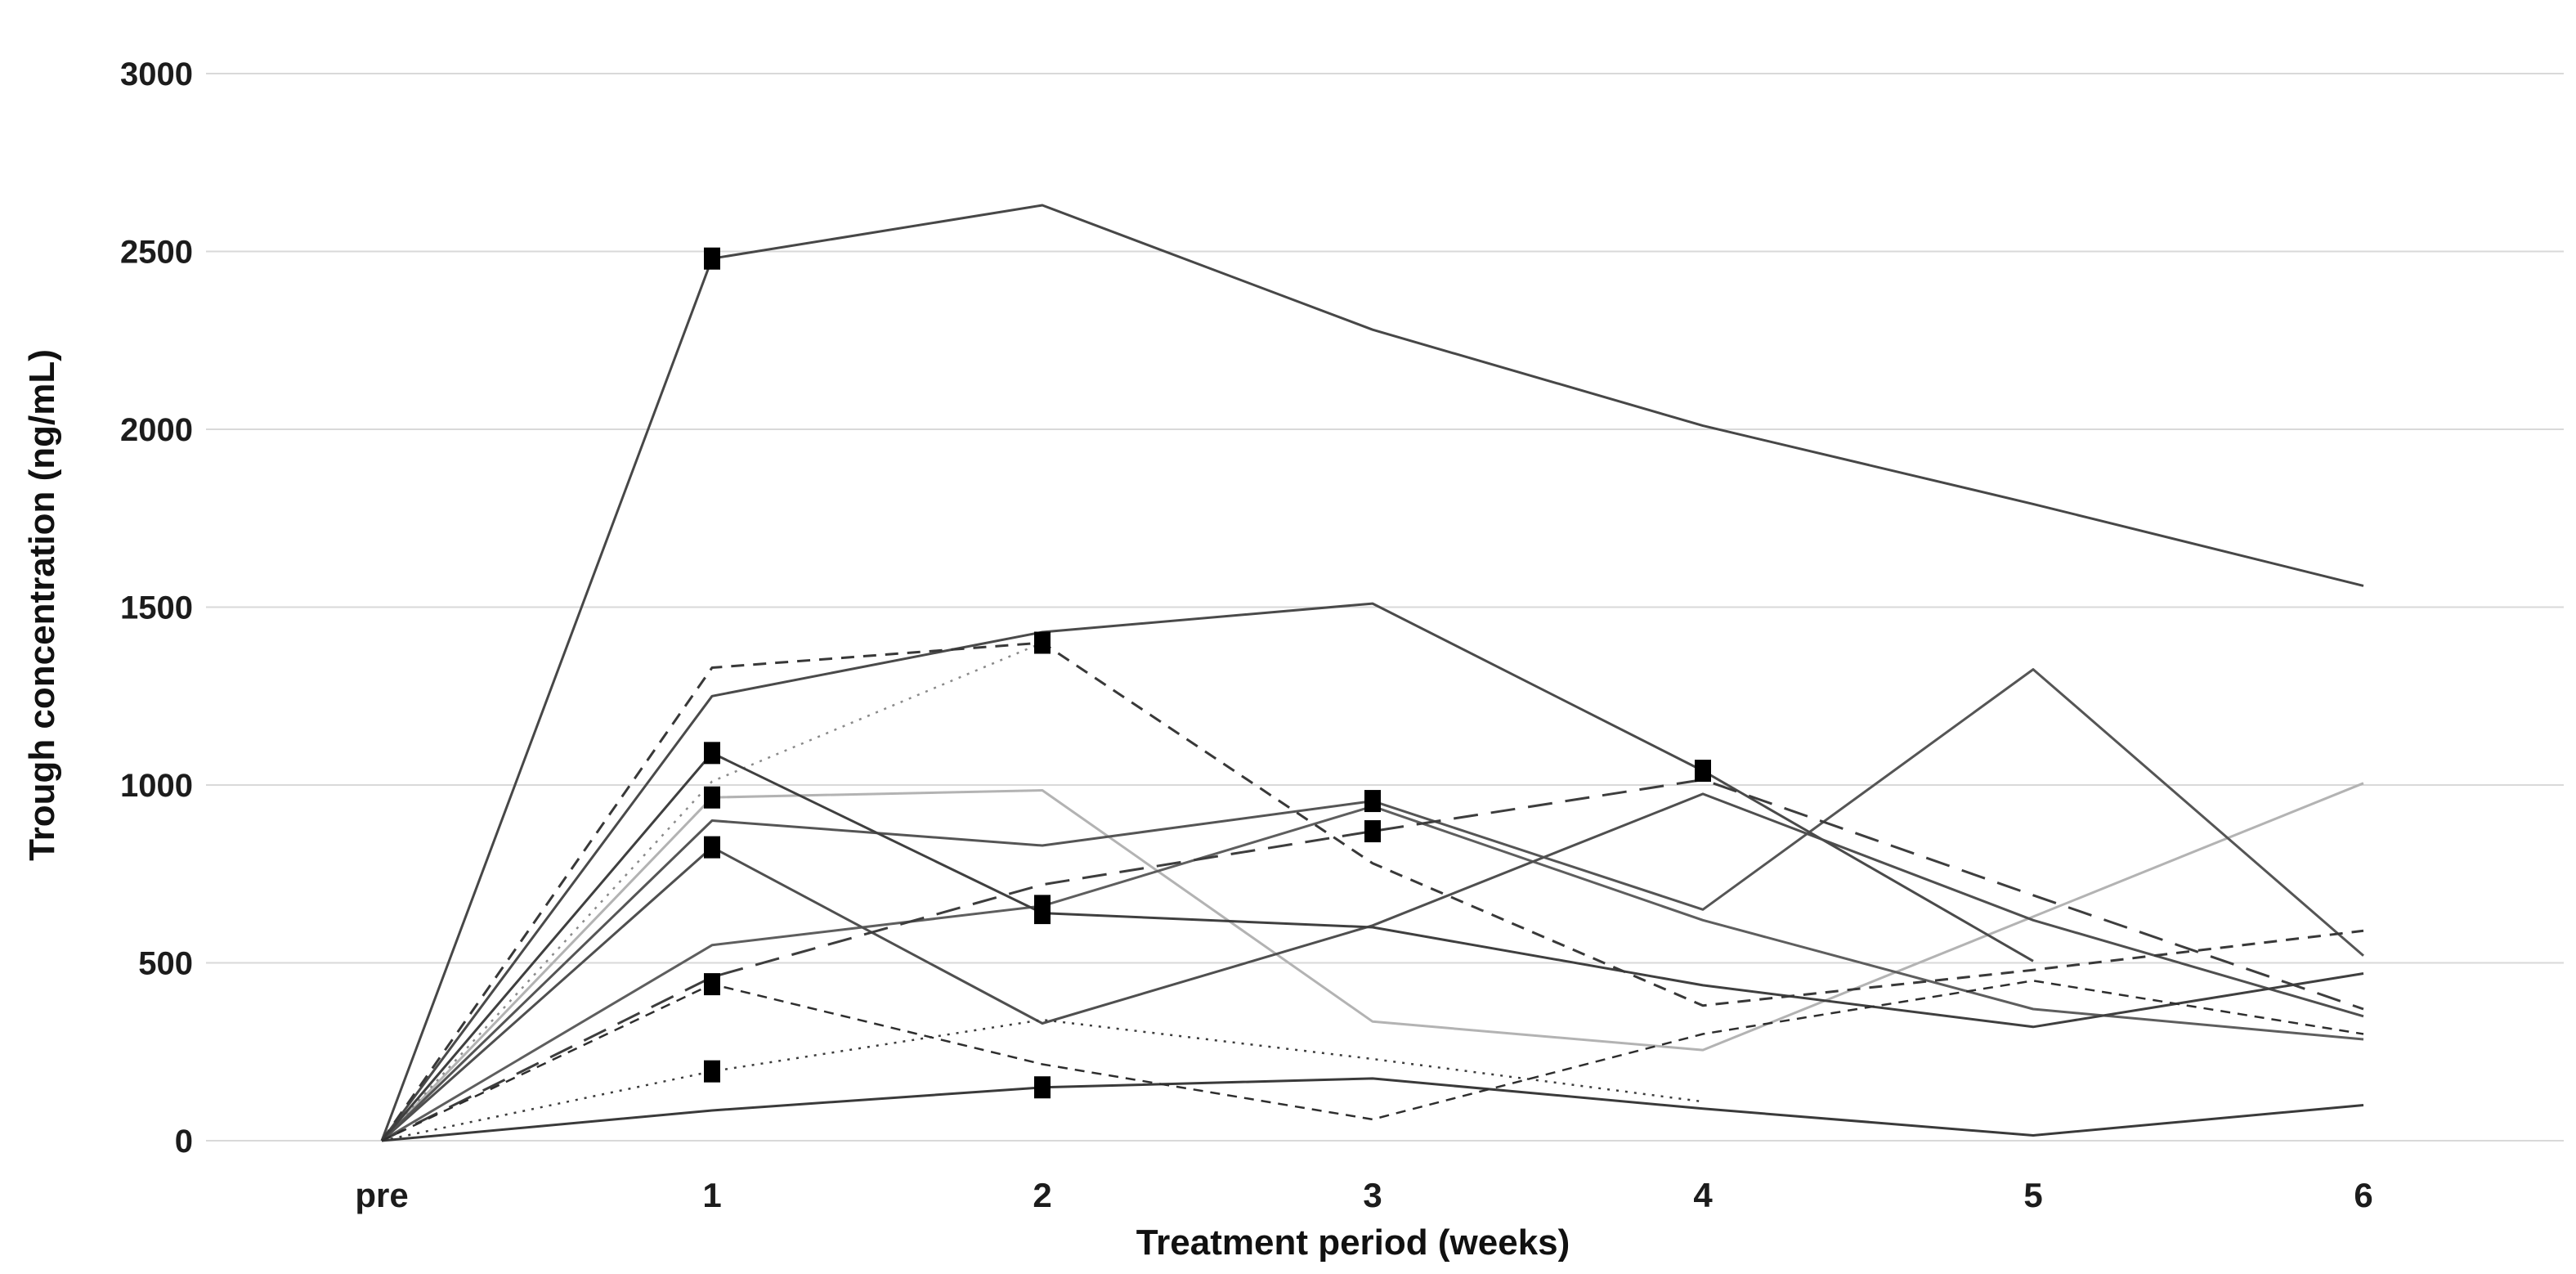  Describe the element at coordinates (2363, 1195) in the screenshot. I see `x-tick-label: 6` at that location.